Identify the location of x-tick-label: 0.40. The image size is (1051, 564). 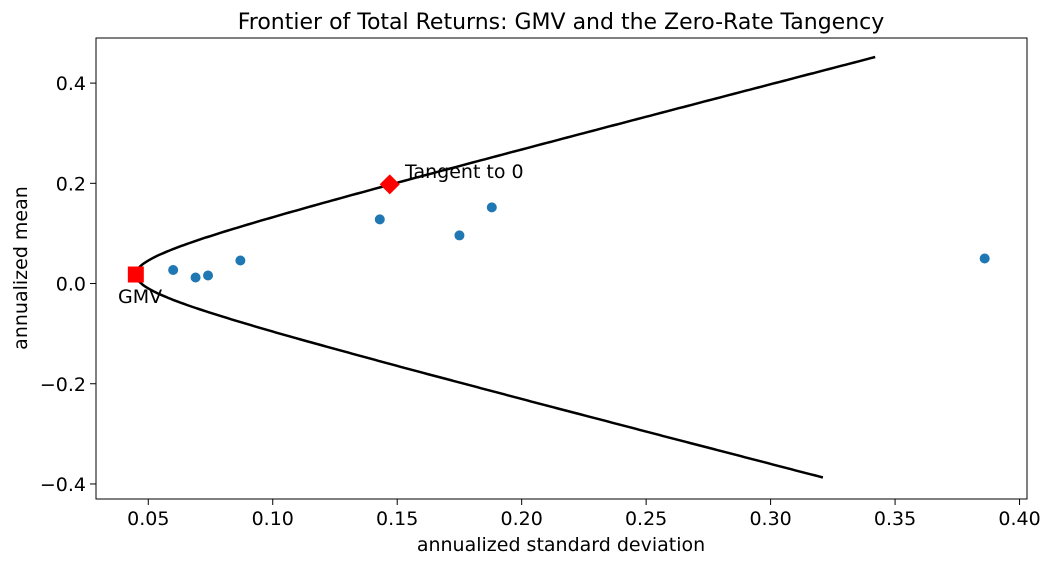
(1019, 519).